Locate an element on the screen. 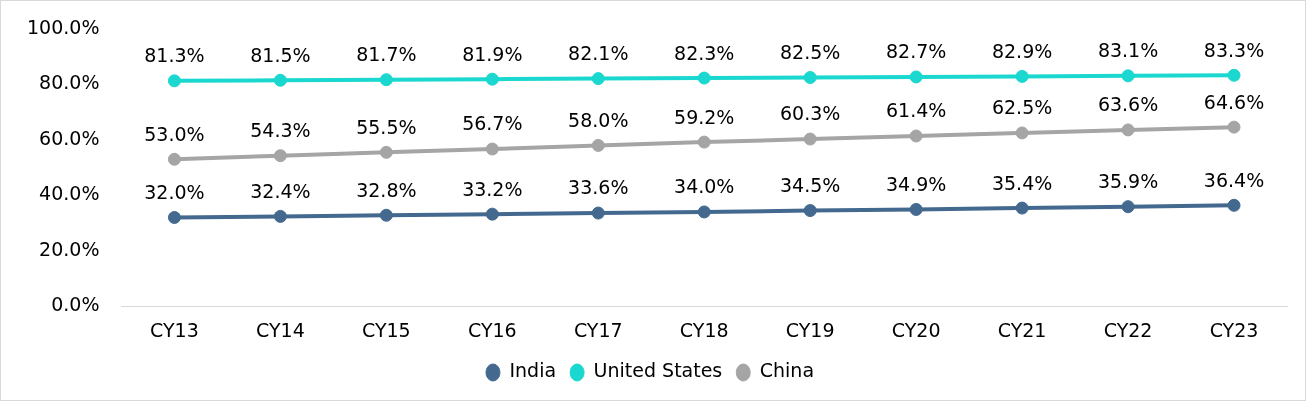 The width and height of the screenshot is (1306, 401). y-tick-label: 40.0% is located at coordinates (69, 193).